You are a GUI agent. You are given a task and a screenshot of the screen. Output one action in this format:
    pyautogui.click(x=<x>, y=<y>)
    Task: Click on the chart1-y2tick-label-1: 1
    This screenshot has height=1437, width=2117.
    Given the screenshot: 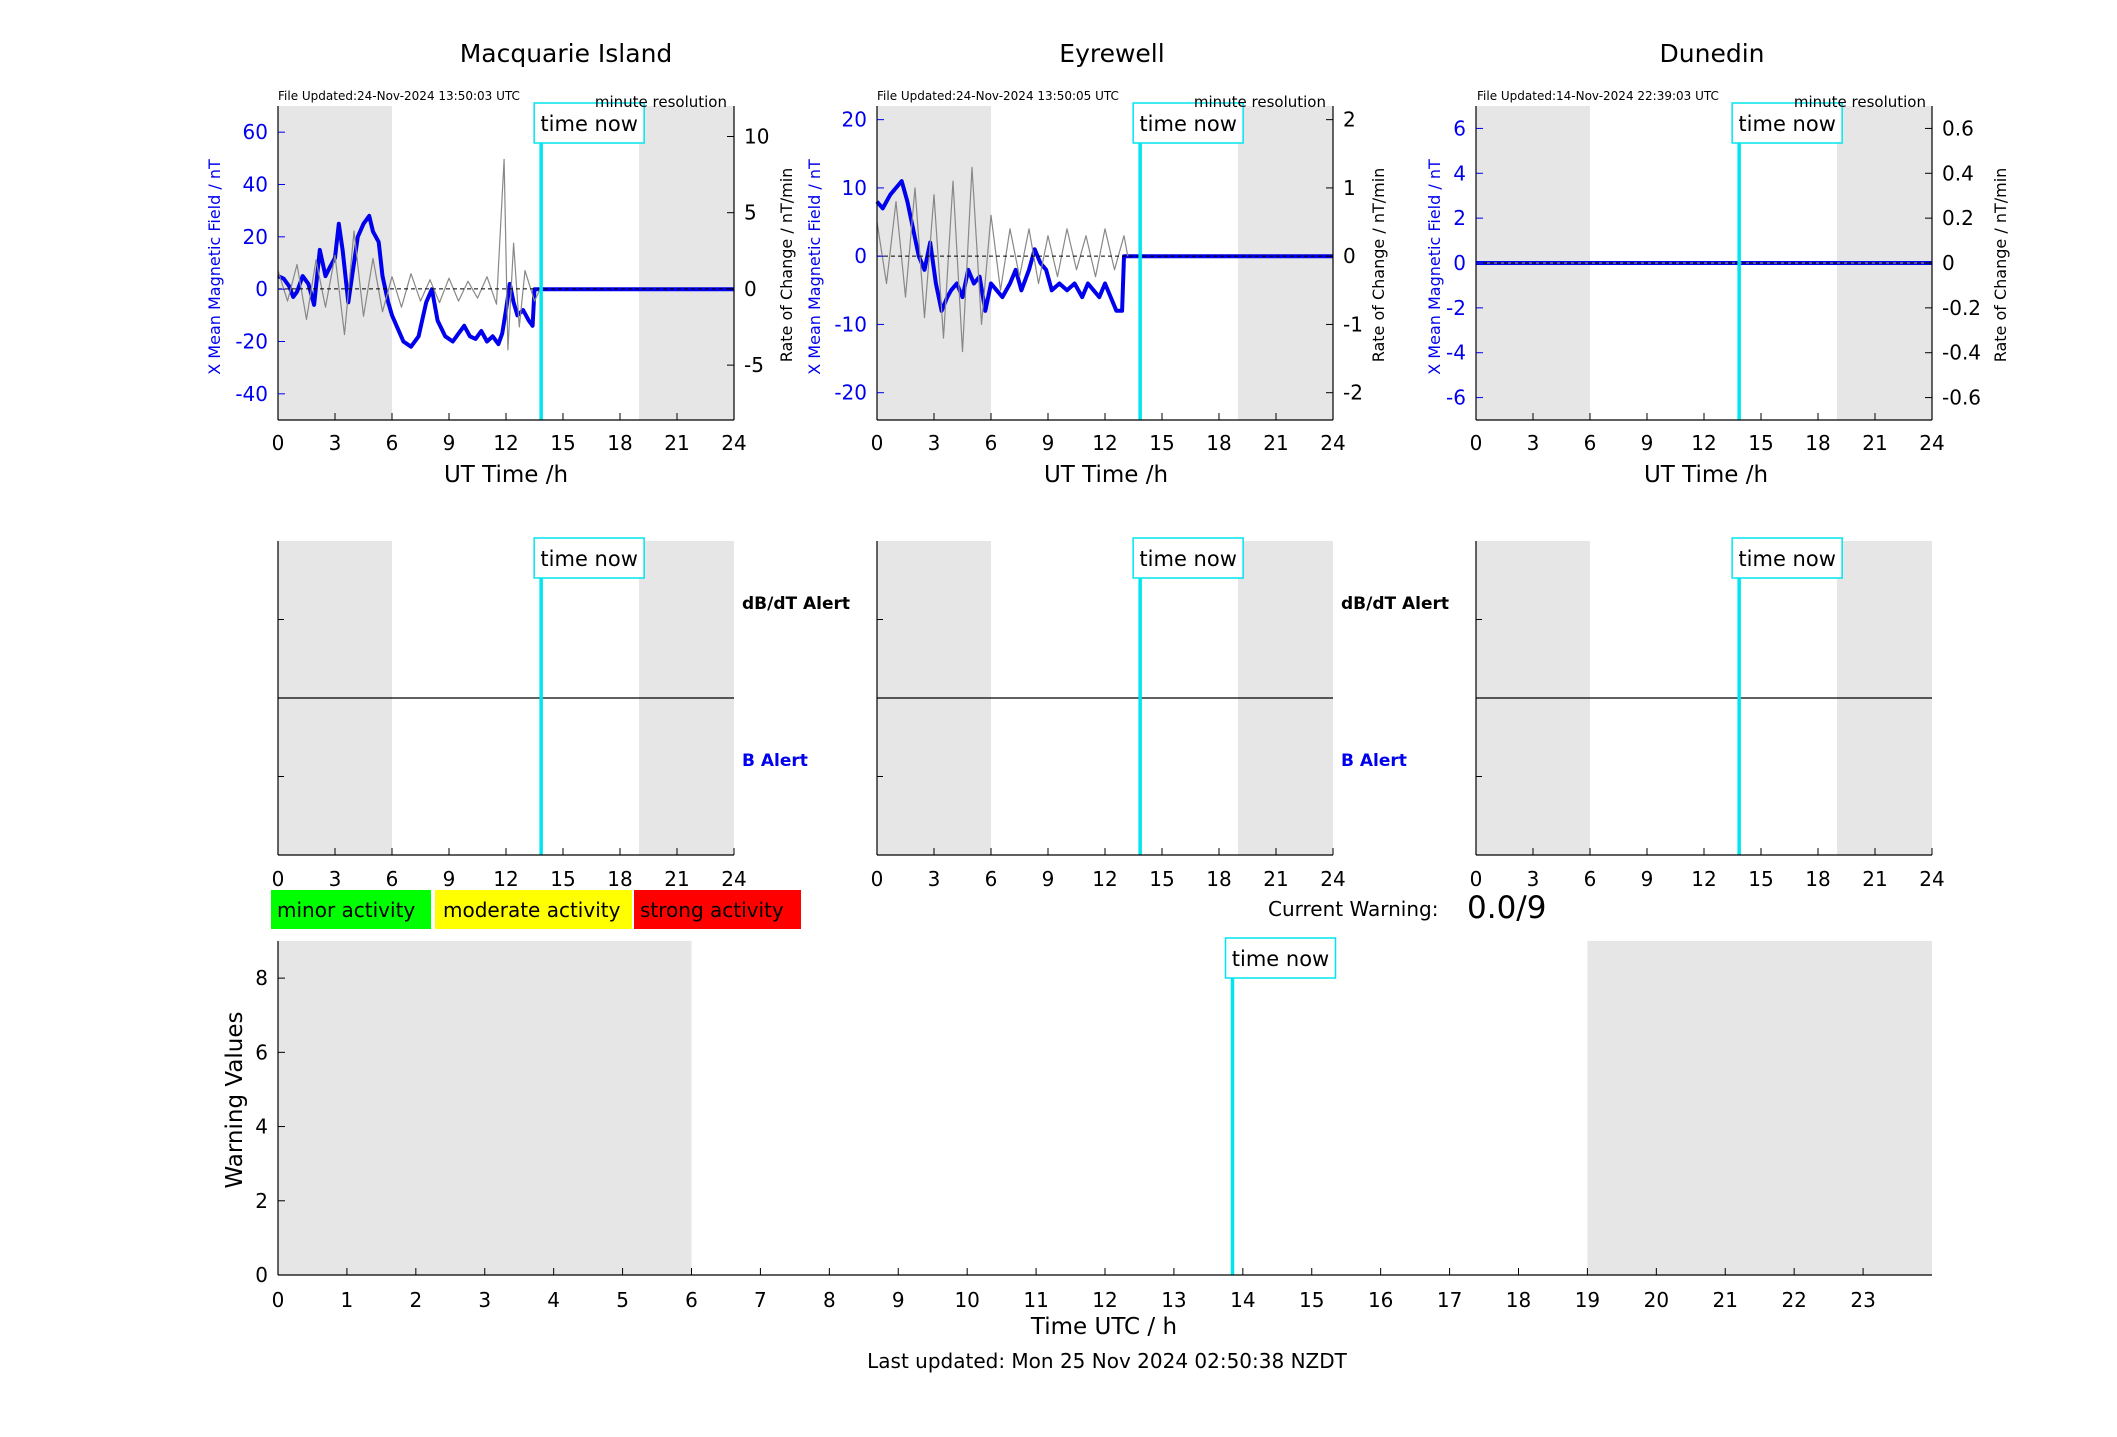 What is the action you would take?
    pyautogui.click(x=1349, y=188)
    